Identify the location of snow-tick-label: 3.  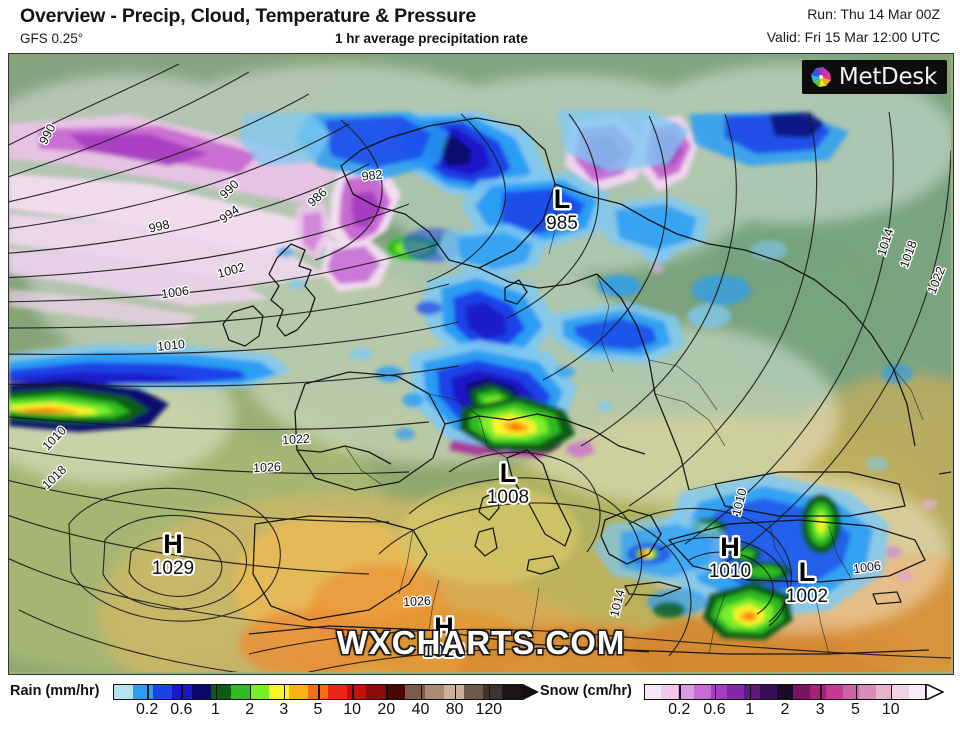
(820, 709).